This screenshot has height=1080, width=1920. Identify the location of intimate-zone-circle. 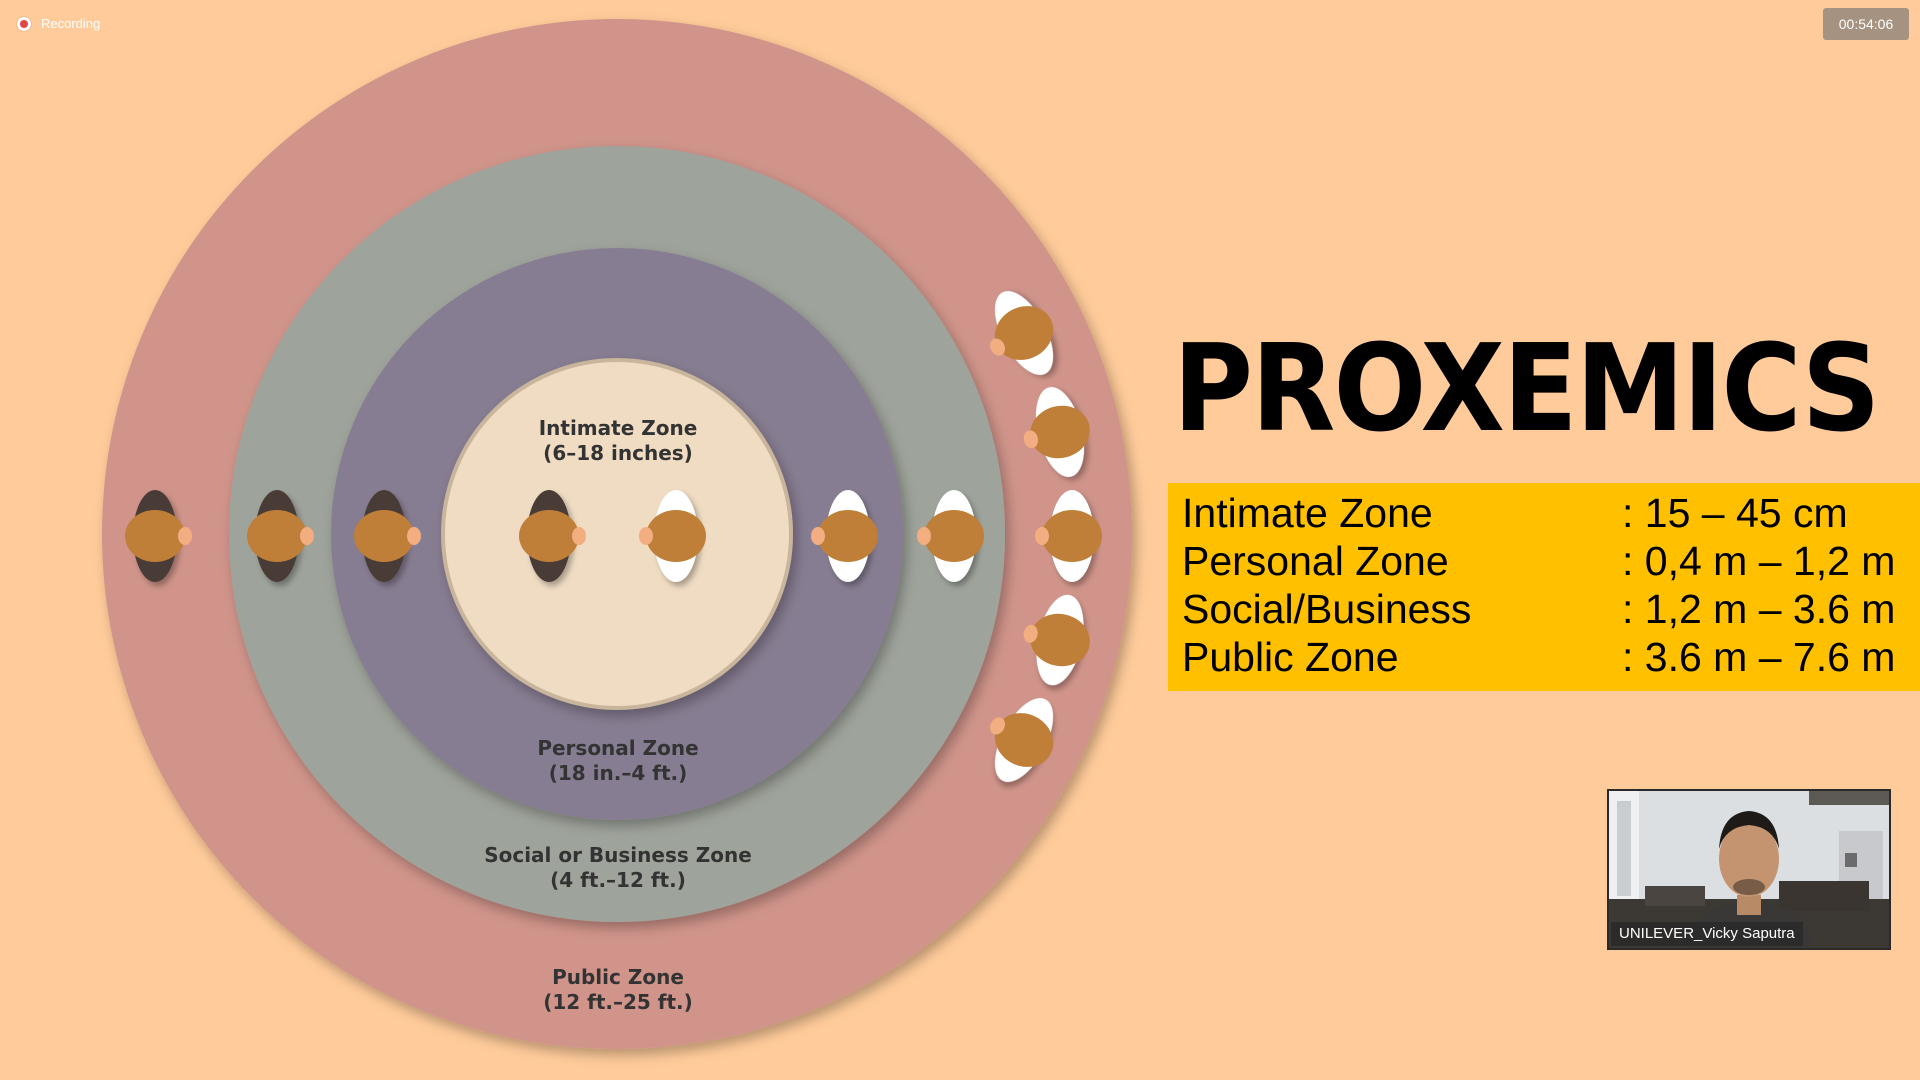
(617, 534).